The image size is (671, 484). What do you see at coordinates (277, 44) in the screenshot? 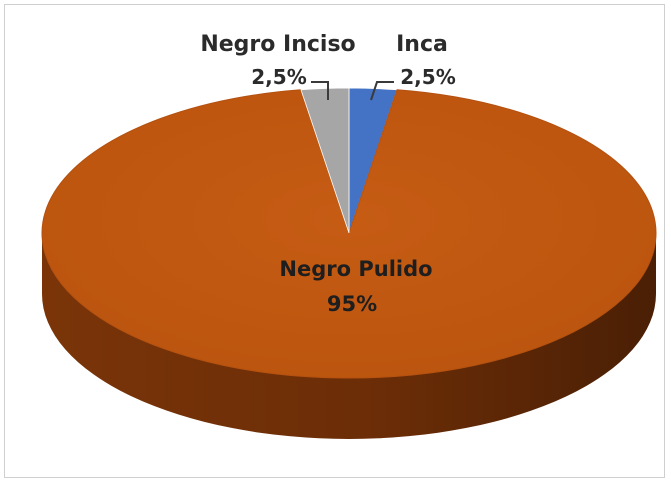
I see `label-negro-inciso-name: Negro Inciso` at bounding box center [277, 44].